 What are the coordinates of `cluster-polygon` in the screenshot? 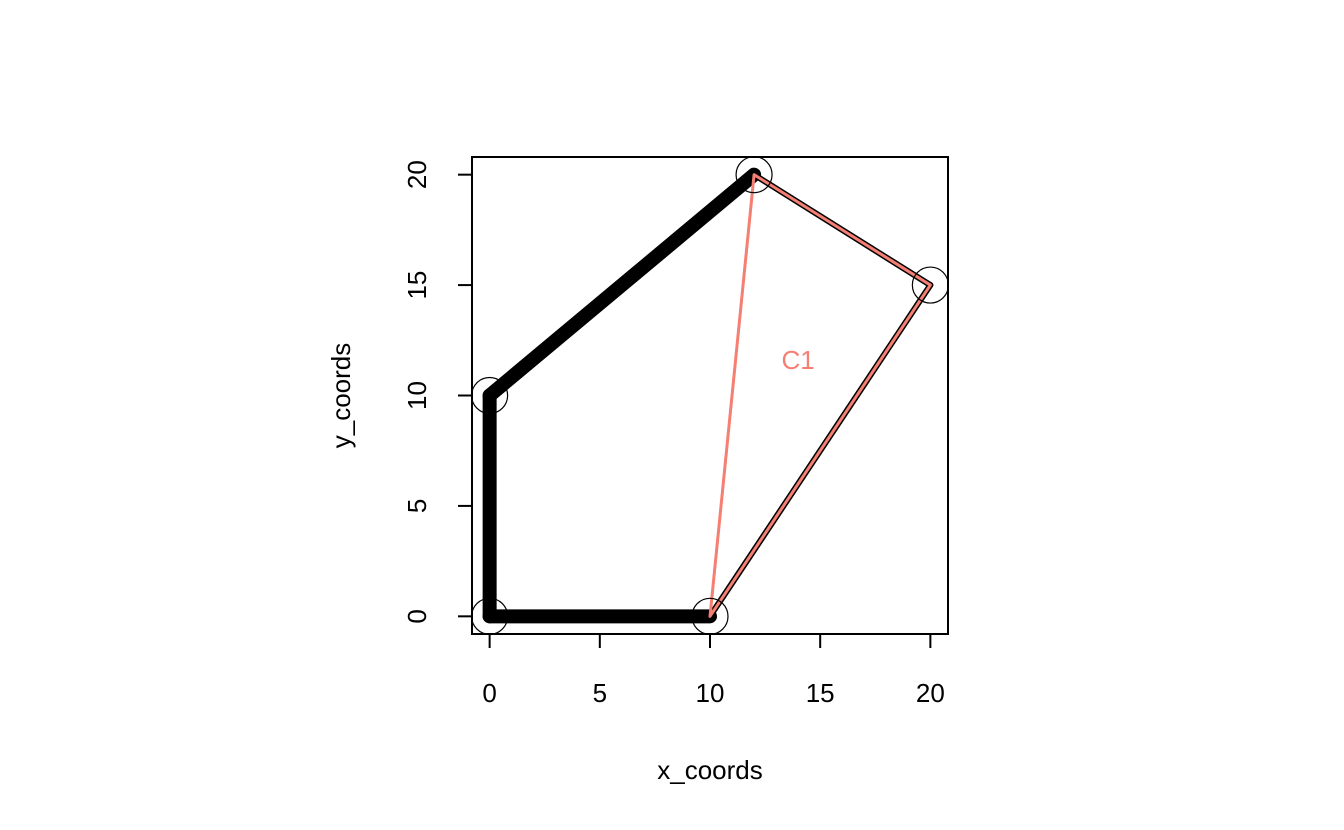 It's located at (820, 395).